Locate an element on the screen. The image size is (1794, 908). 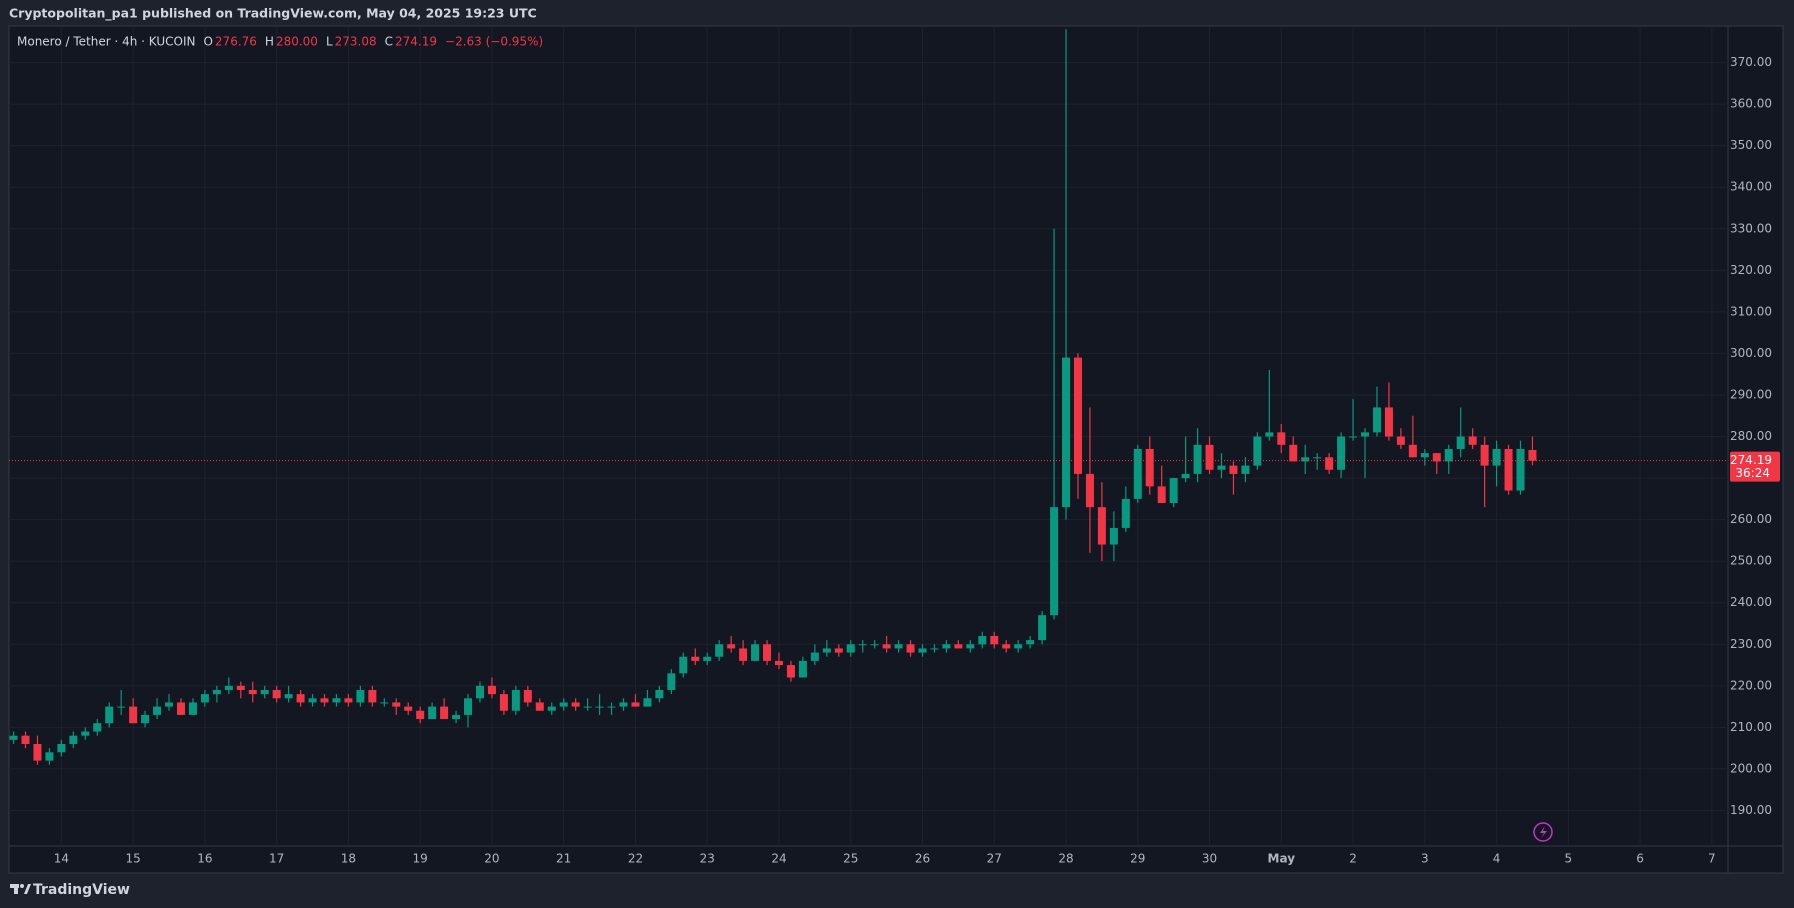
y-tick-label: 330.00 is located at coordinates (1751, 228).